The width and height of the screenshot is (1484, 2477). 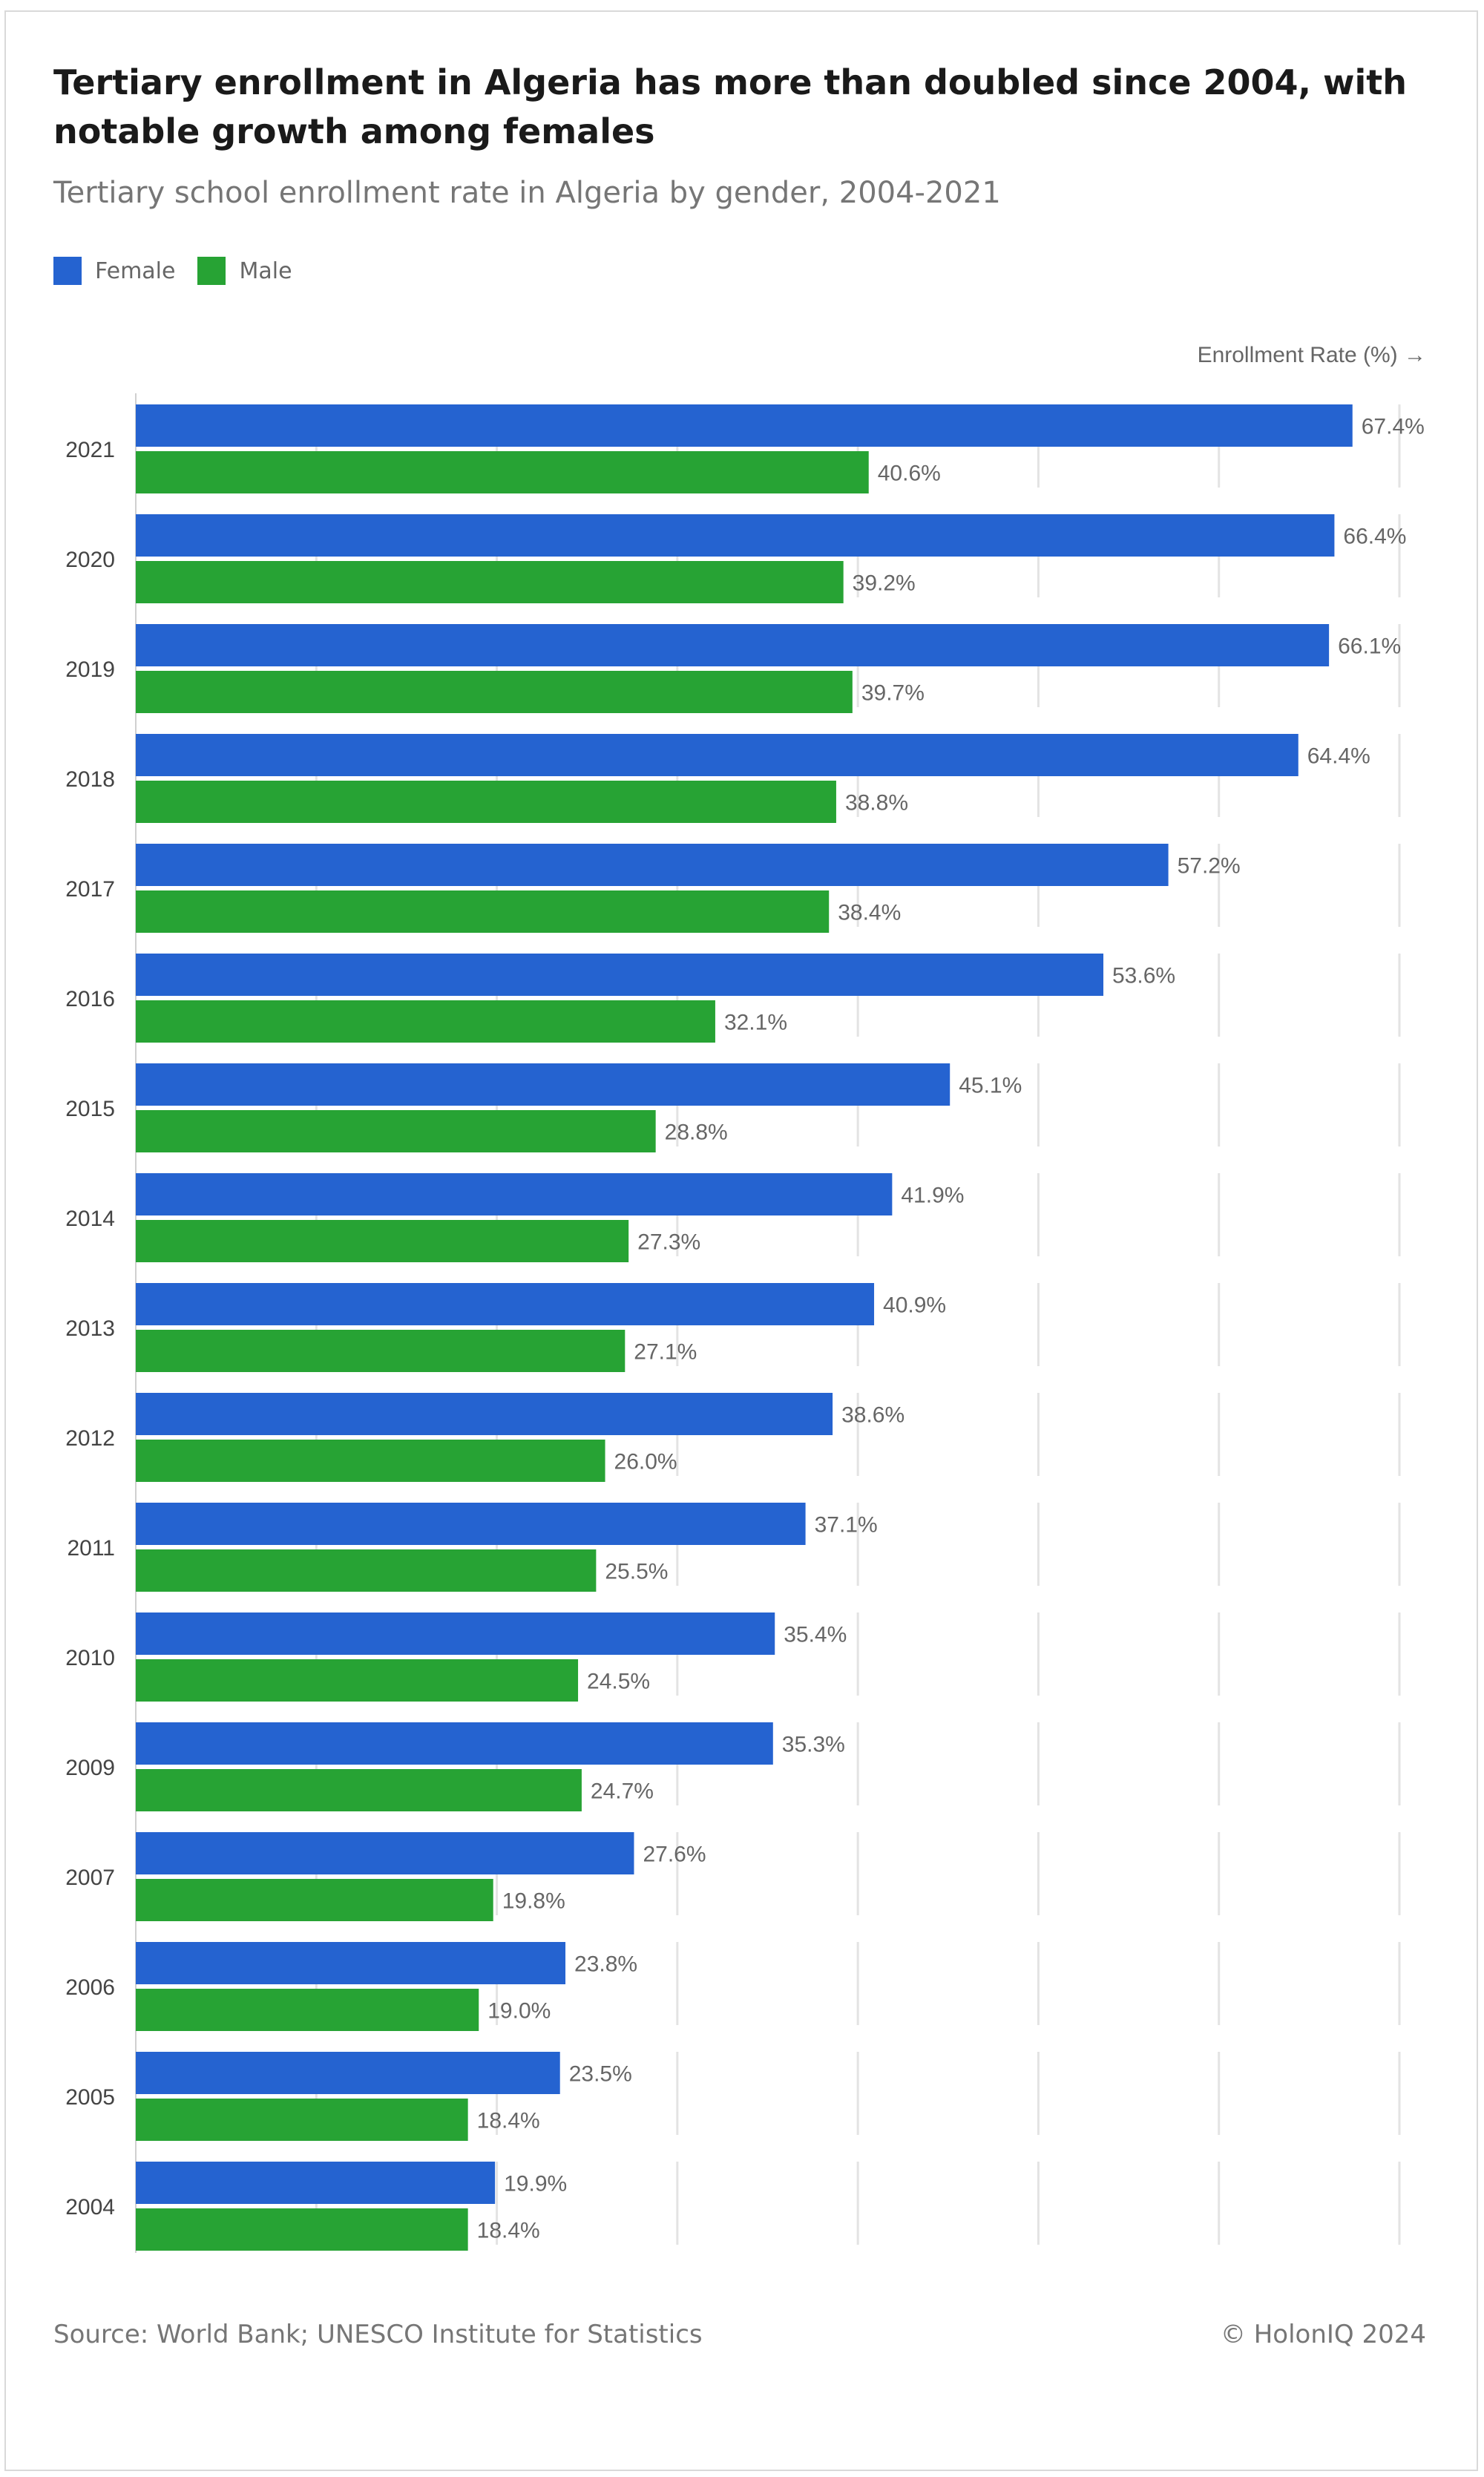 I want to click on legend-label-male: Male, so click(x=265, y=270).